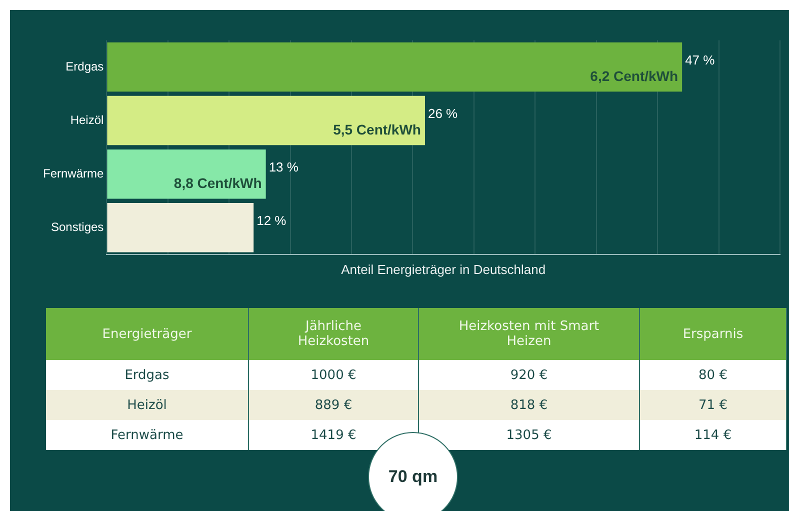 The width and height of the screenshot is (789, 511). I want to click on annotation: 8,8 Cent/kWh, so click(218, 182).